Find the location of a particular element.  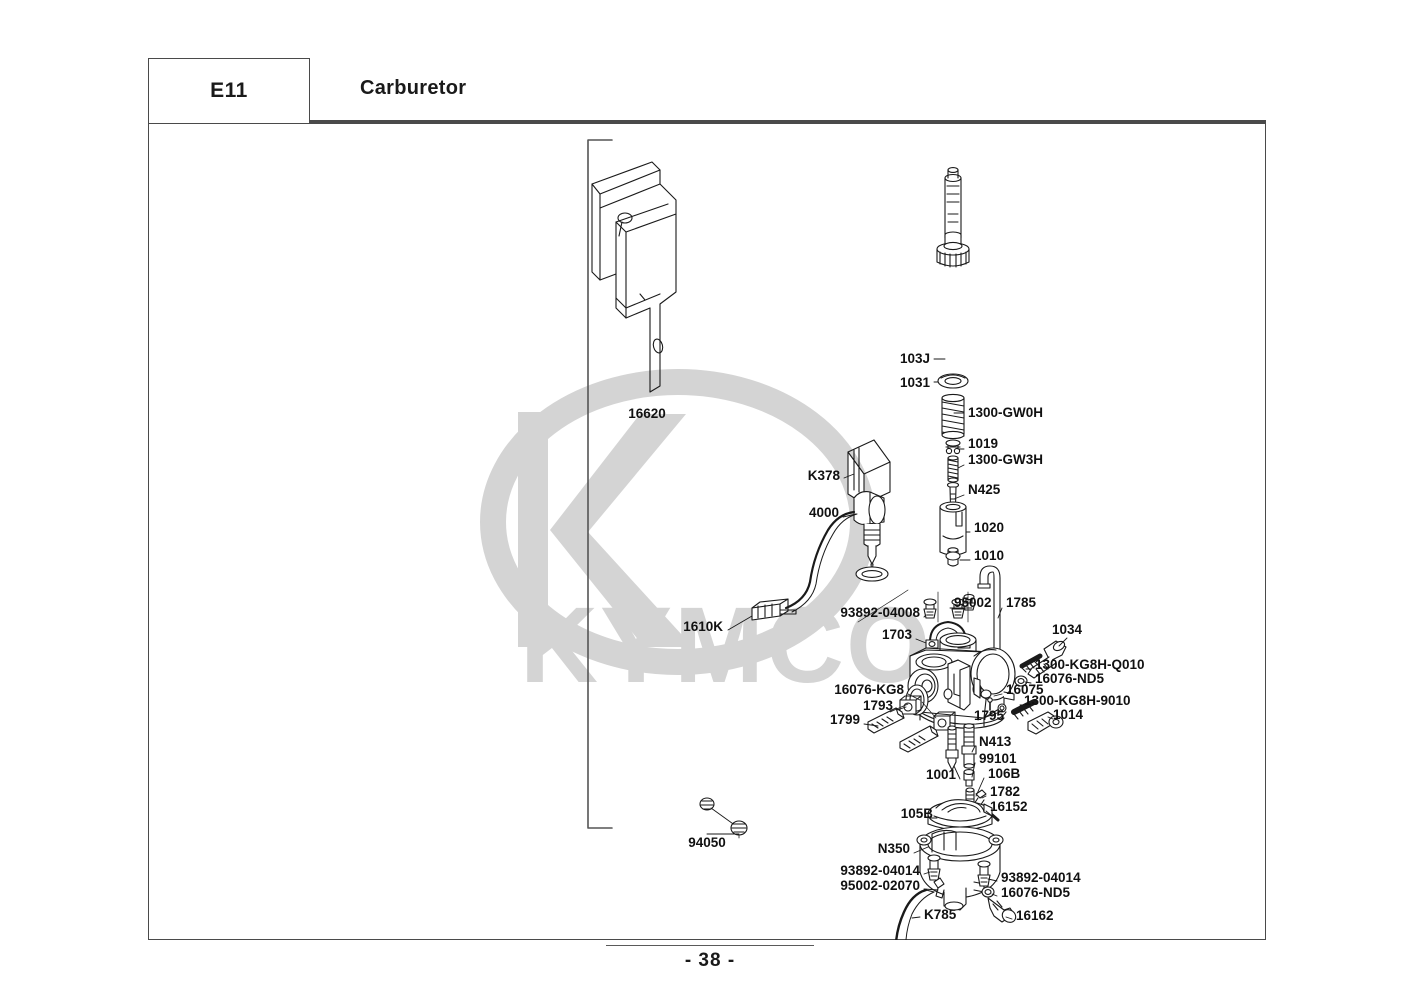

part-label-16075: 16075 is located at coordinates (1025, 689).